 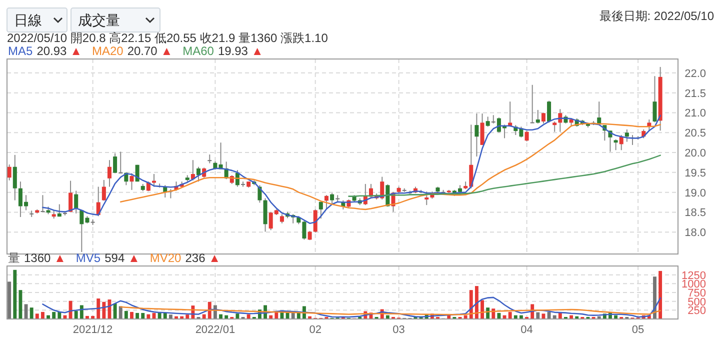 I want to click on text: MV5, so click(x=88, y=258).